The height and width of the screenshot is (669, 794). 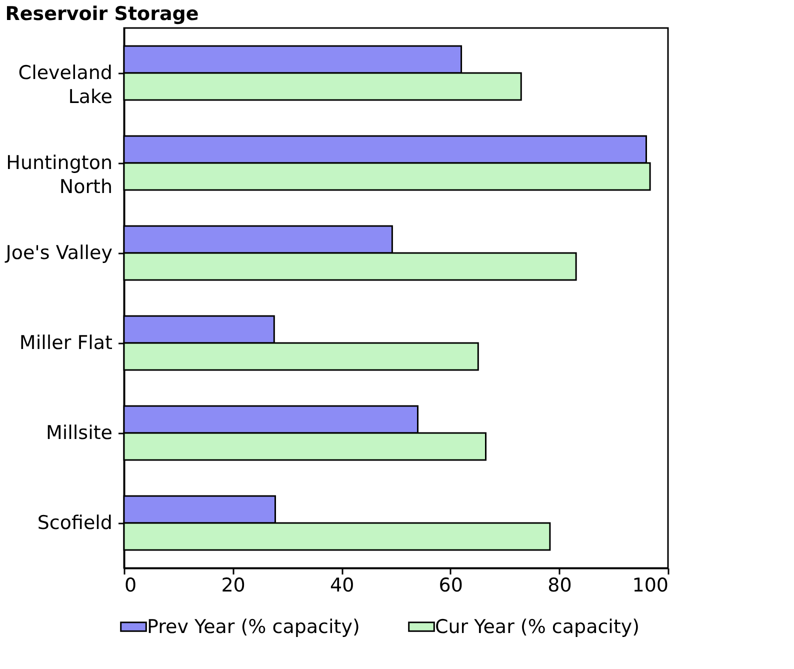 I want to click on y-tick-label: Miller Flat, so click(x=65, y=343).